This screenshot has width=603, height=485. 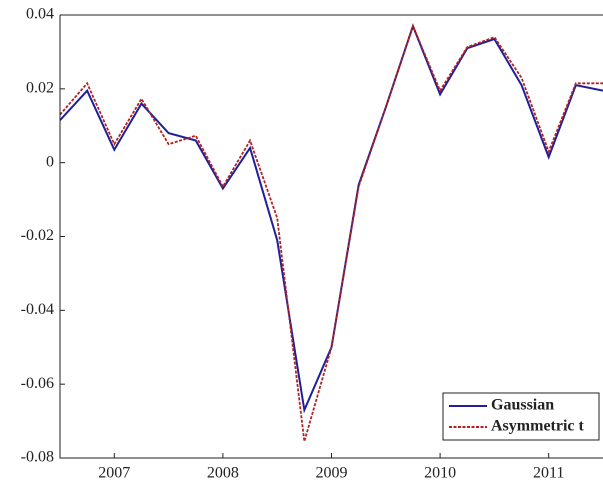 What do you see at coordinates (37, 457) in the screenshot?
I see `y-tick-label: -0.08` at bounding box center [37, 457].